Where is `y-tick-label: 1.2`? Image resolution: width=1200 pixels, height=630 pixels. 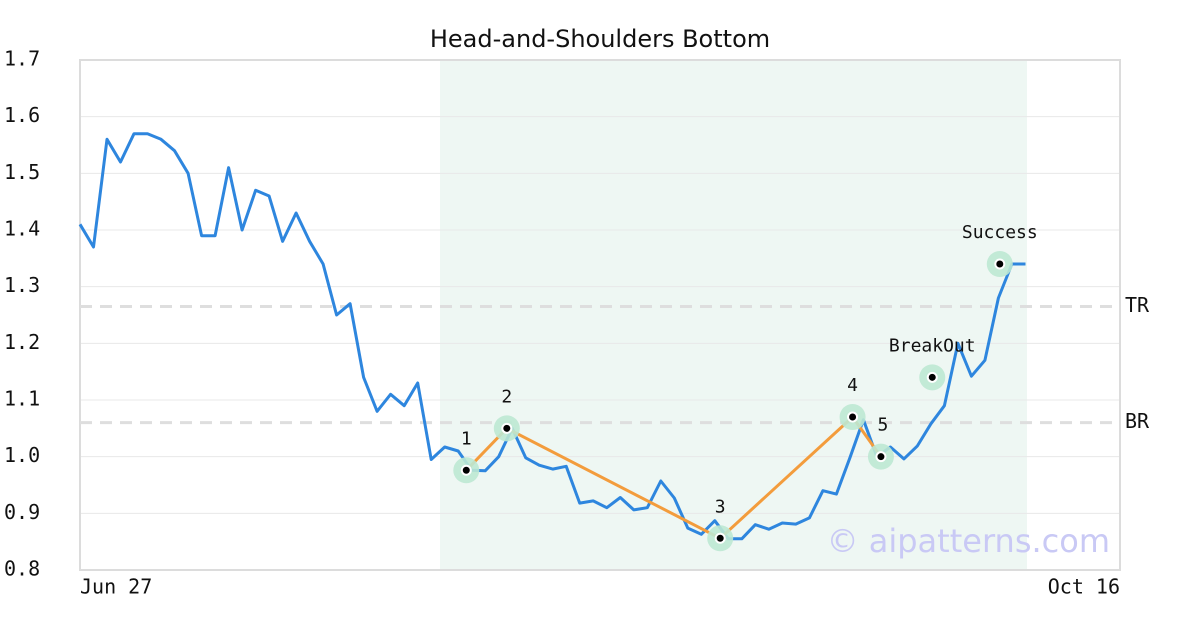 y-tick-label: 1.2 is located at coordinates (22, 342).